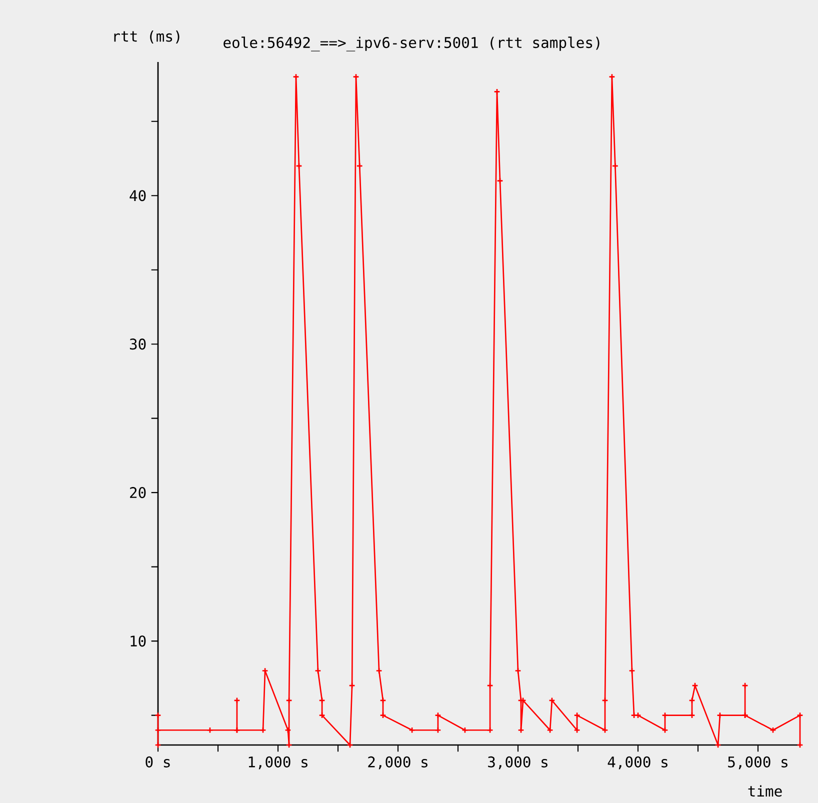  I want to click on y-axis-title: rtt (ms), so click(147, 37).